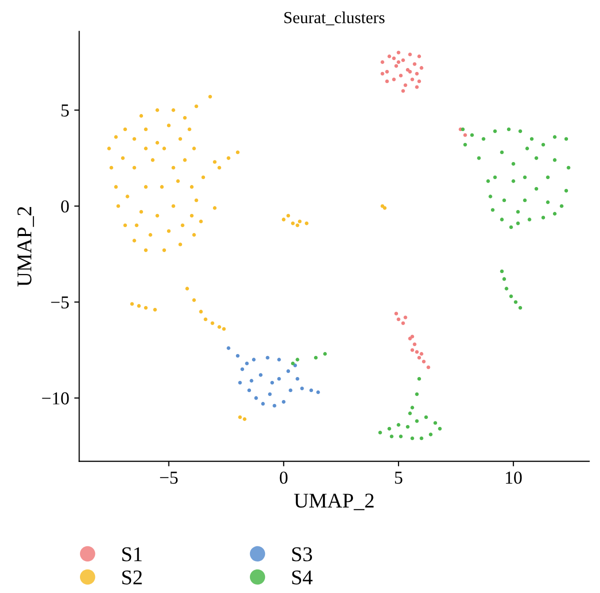 The image size is (600, 593). What do you see at coordinates (334, 19) in the screenshot?
I see `chart-title: Seurat_clusters` at bounding box center [334, 19].